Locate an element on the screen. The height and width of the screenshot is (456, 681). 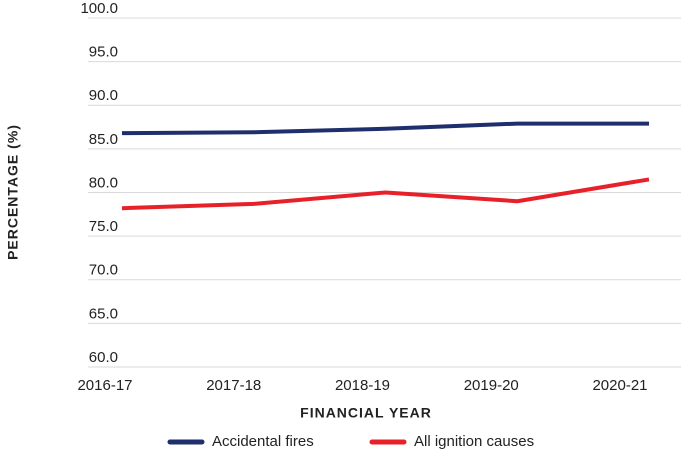
x-axis-title: FINANCIAL YEAR is located at coordinates (366, 413).